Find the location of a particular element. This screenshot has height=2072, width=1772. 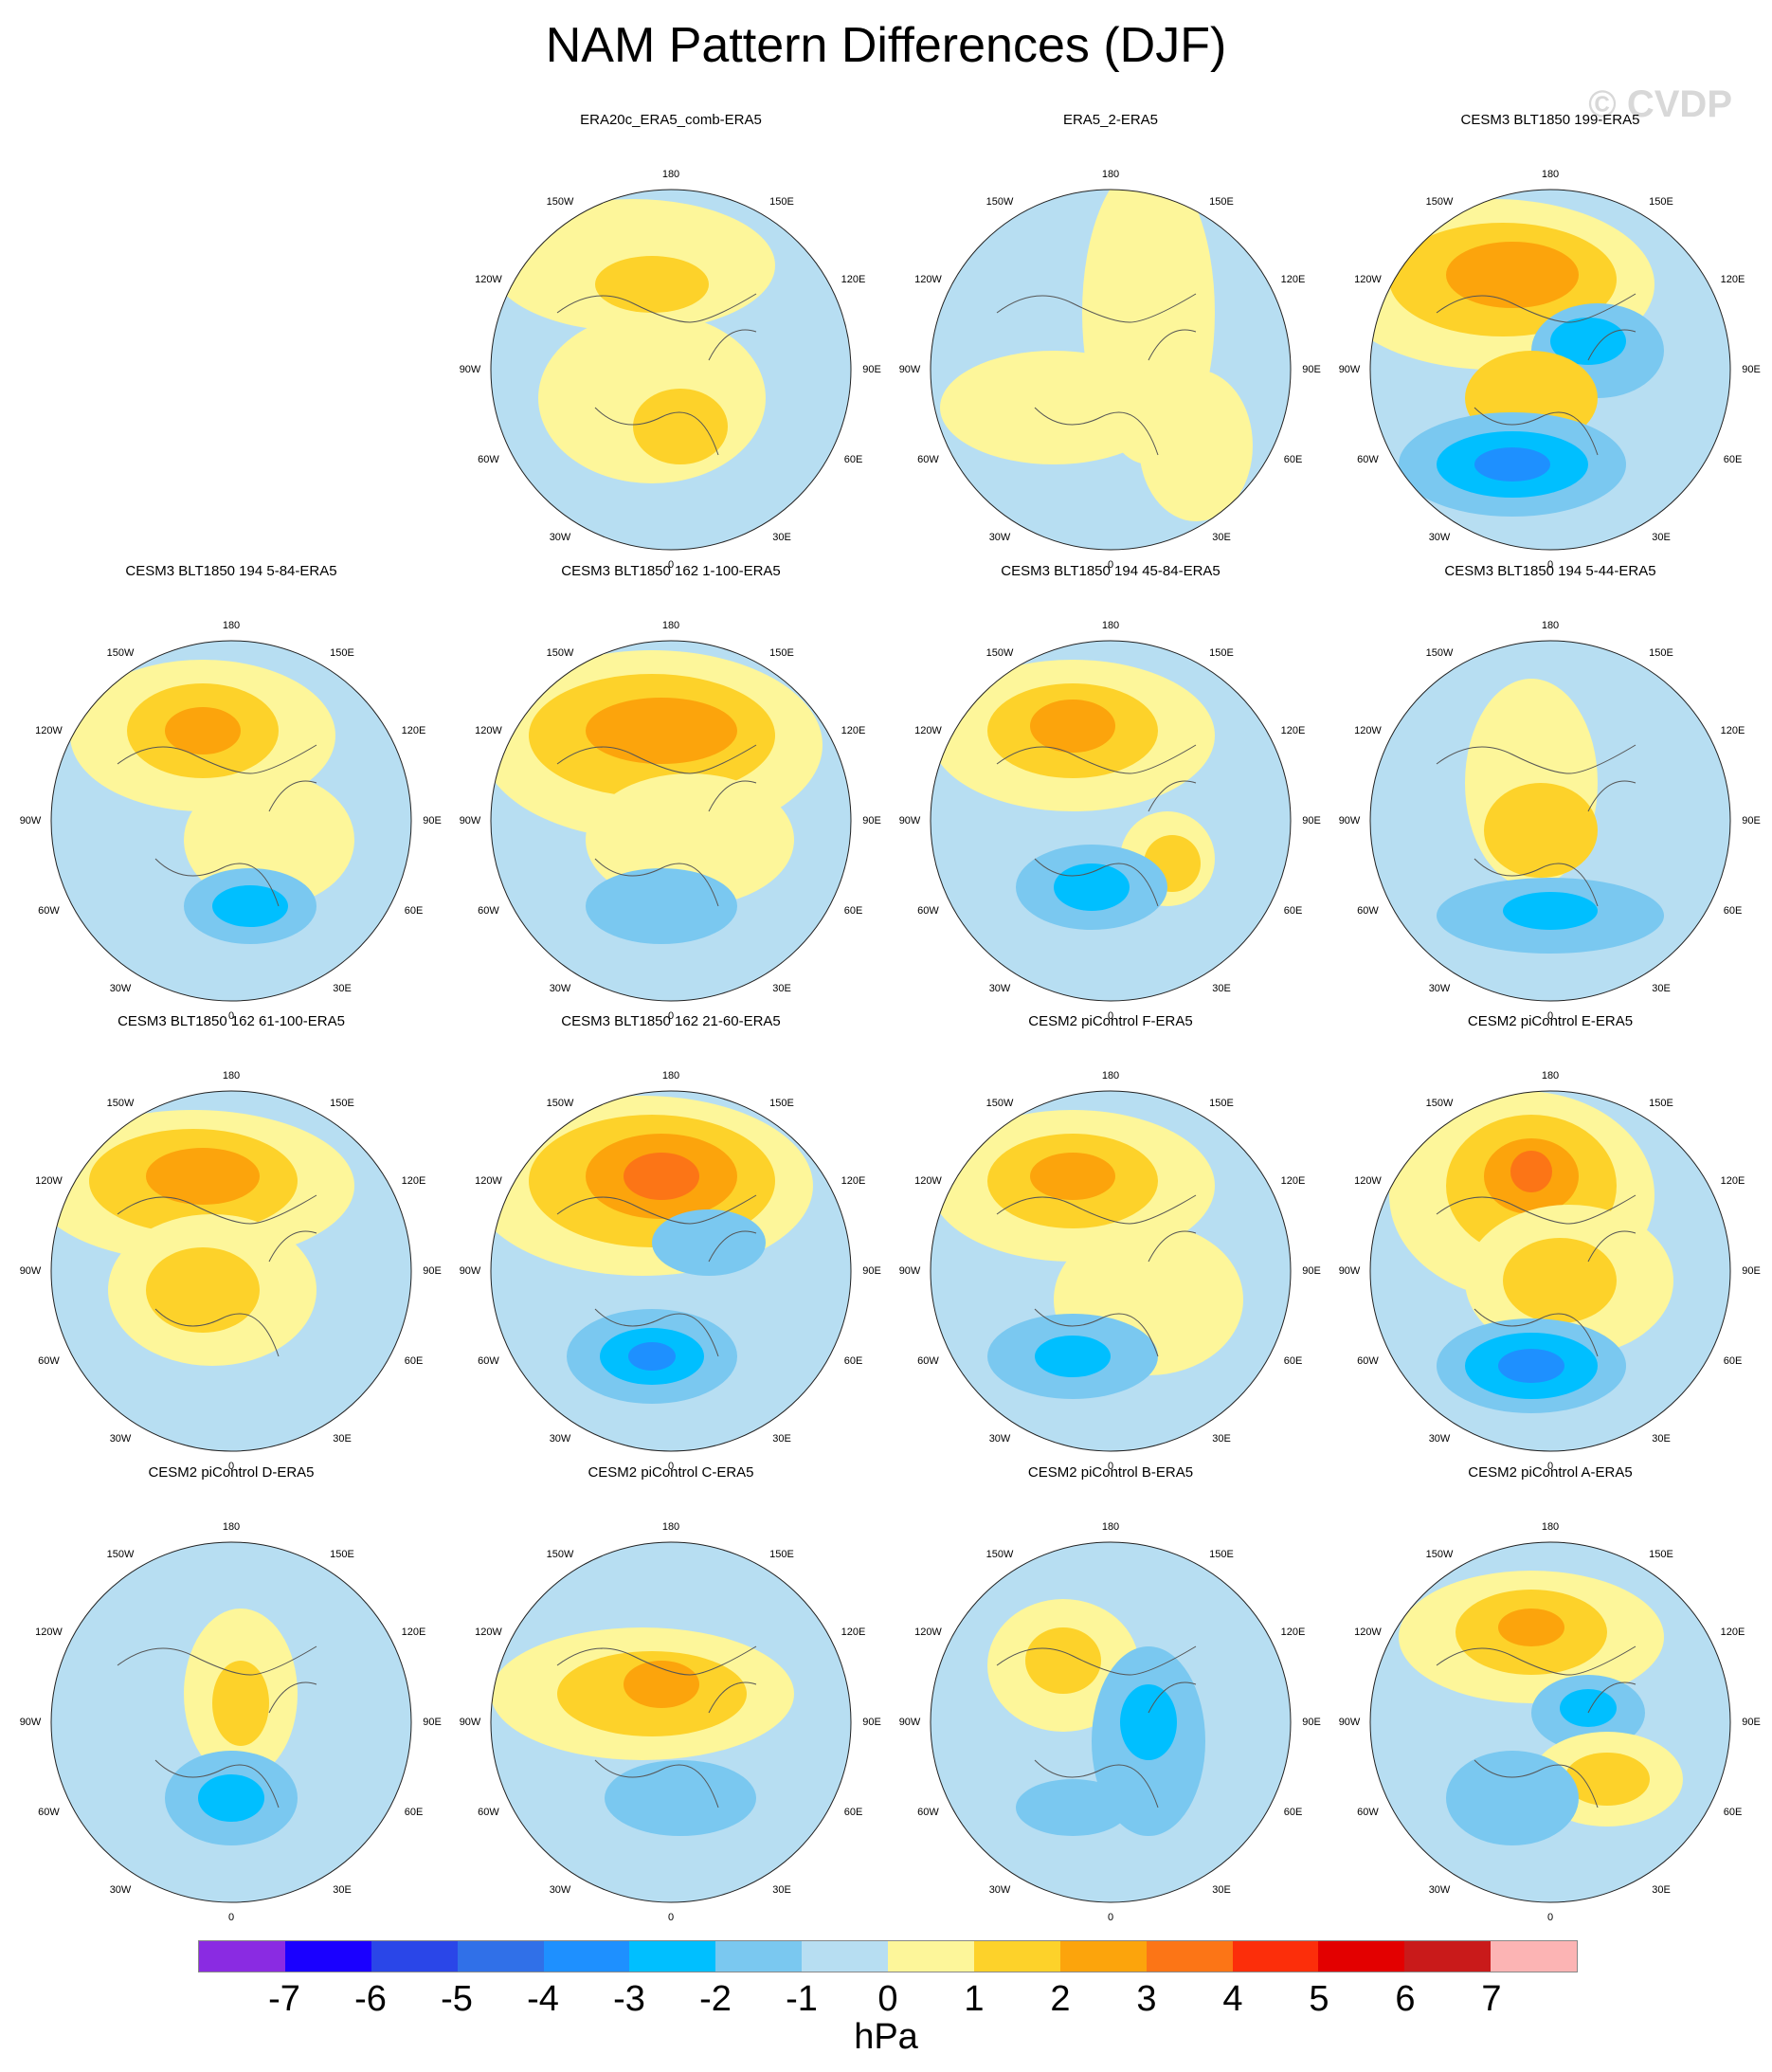

panel-title: CESM2 piControl D-ERA5 is located at coordinates (231, 1472).